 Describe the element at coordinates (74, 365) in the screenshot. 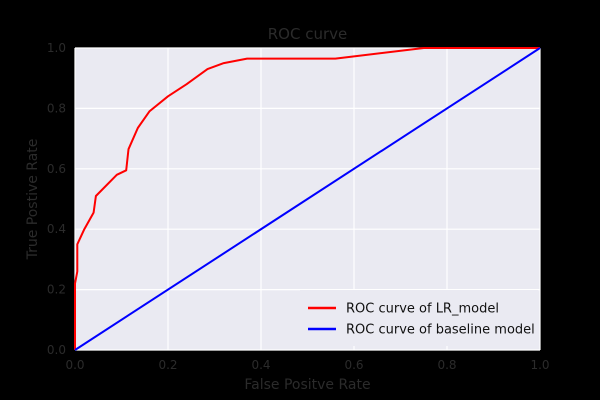

I see `x-tick-label: 0.0` at that location.